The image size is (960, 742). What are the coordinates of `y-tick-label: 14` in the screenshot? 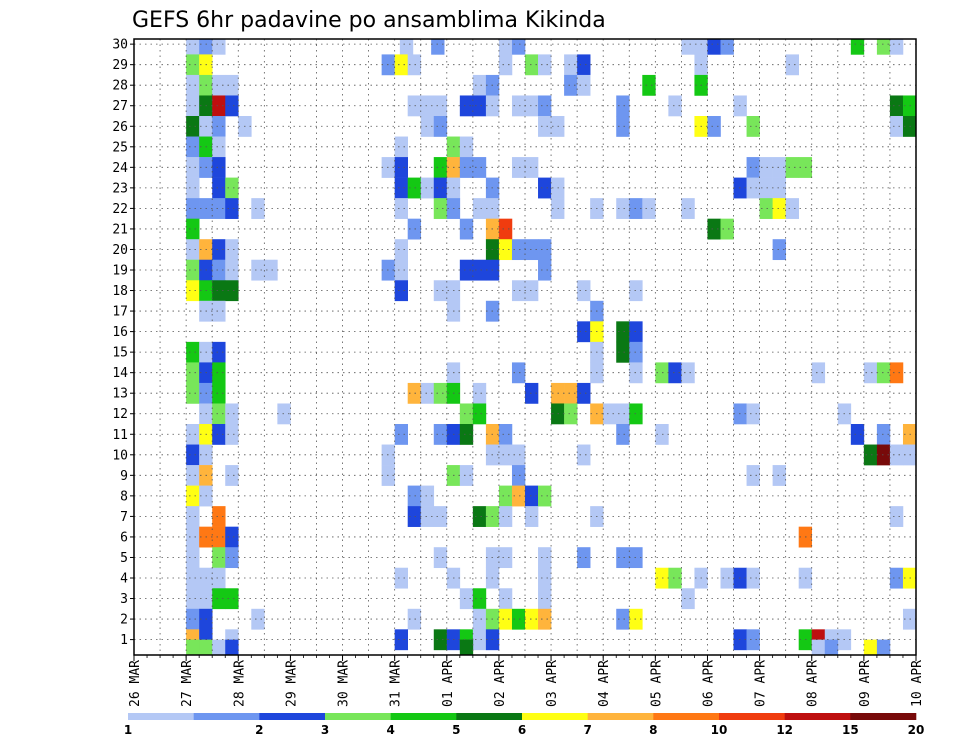 It's located at (120, 373).